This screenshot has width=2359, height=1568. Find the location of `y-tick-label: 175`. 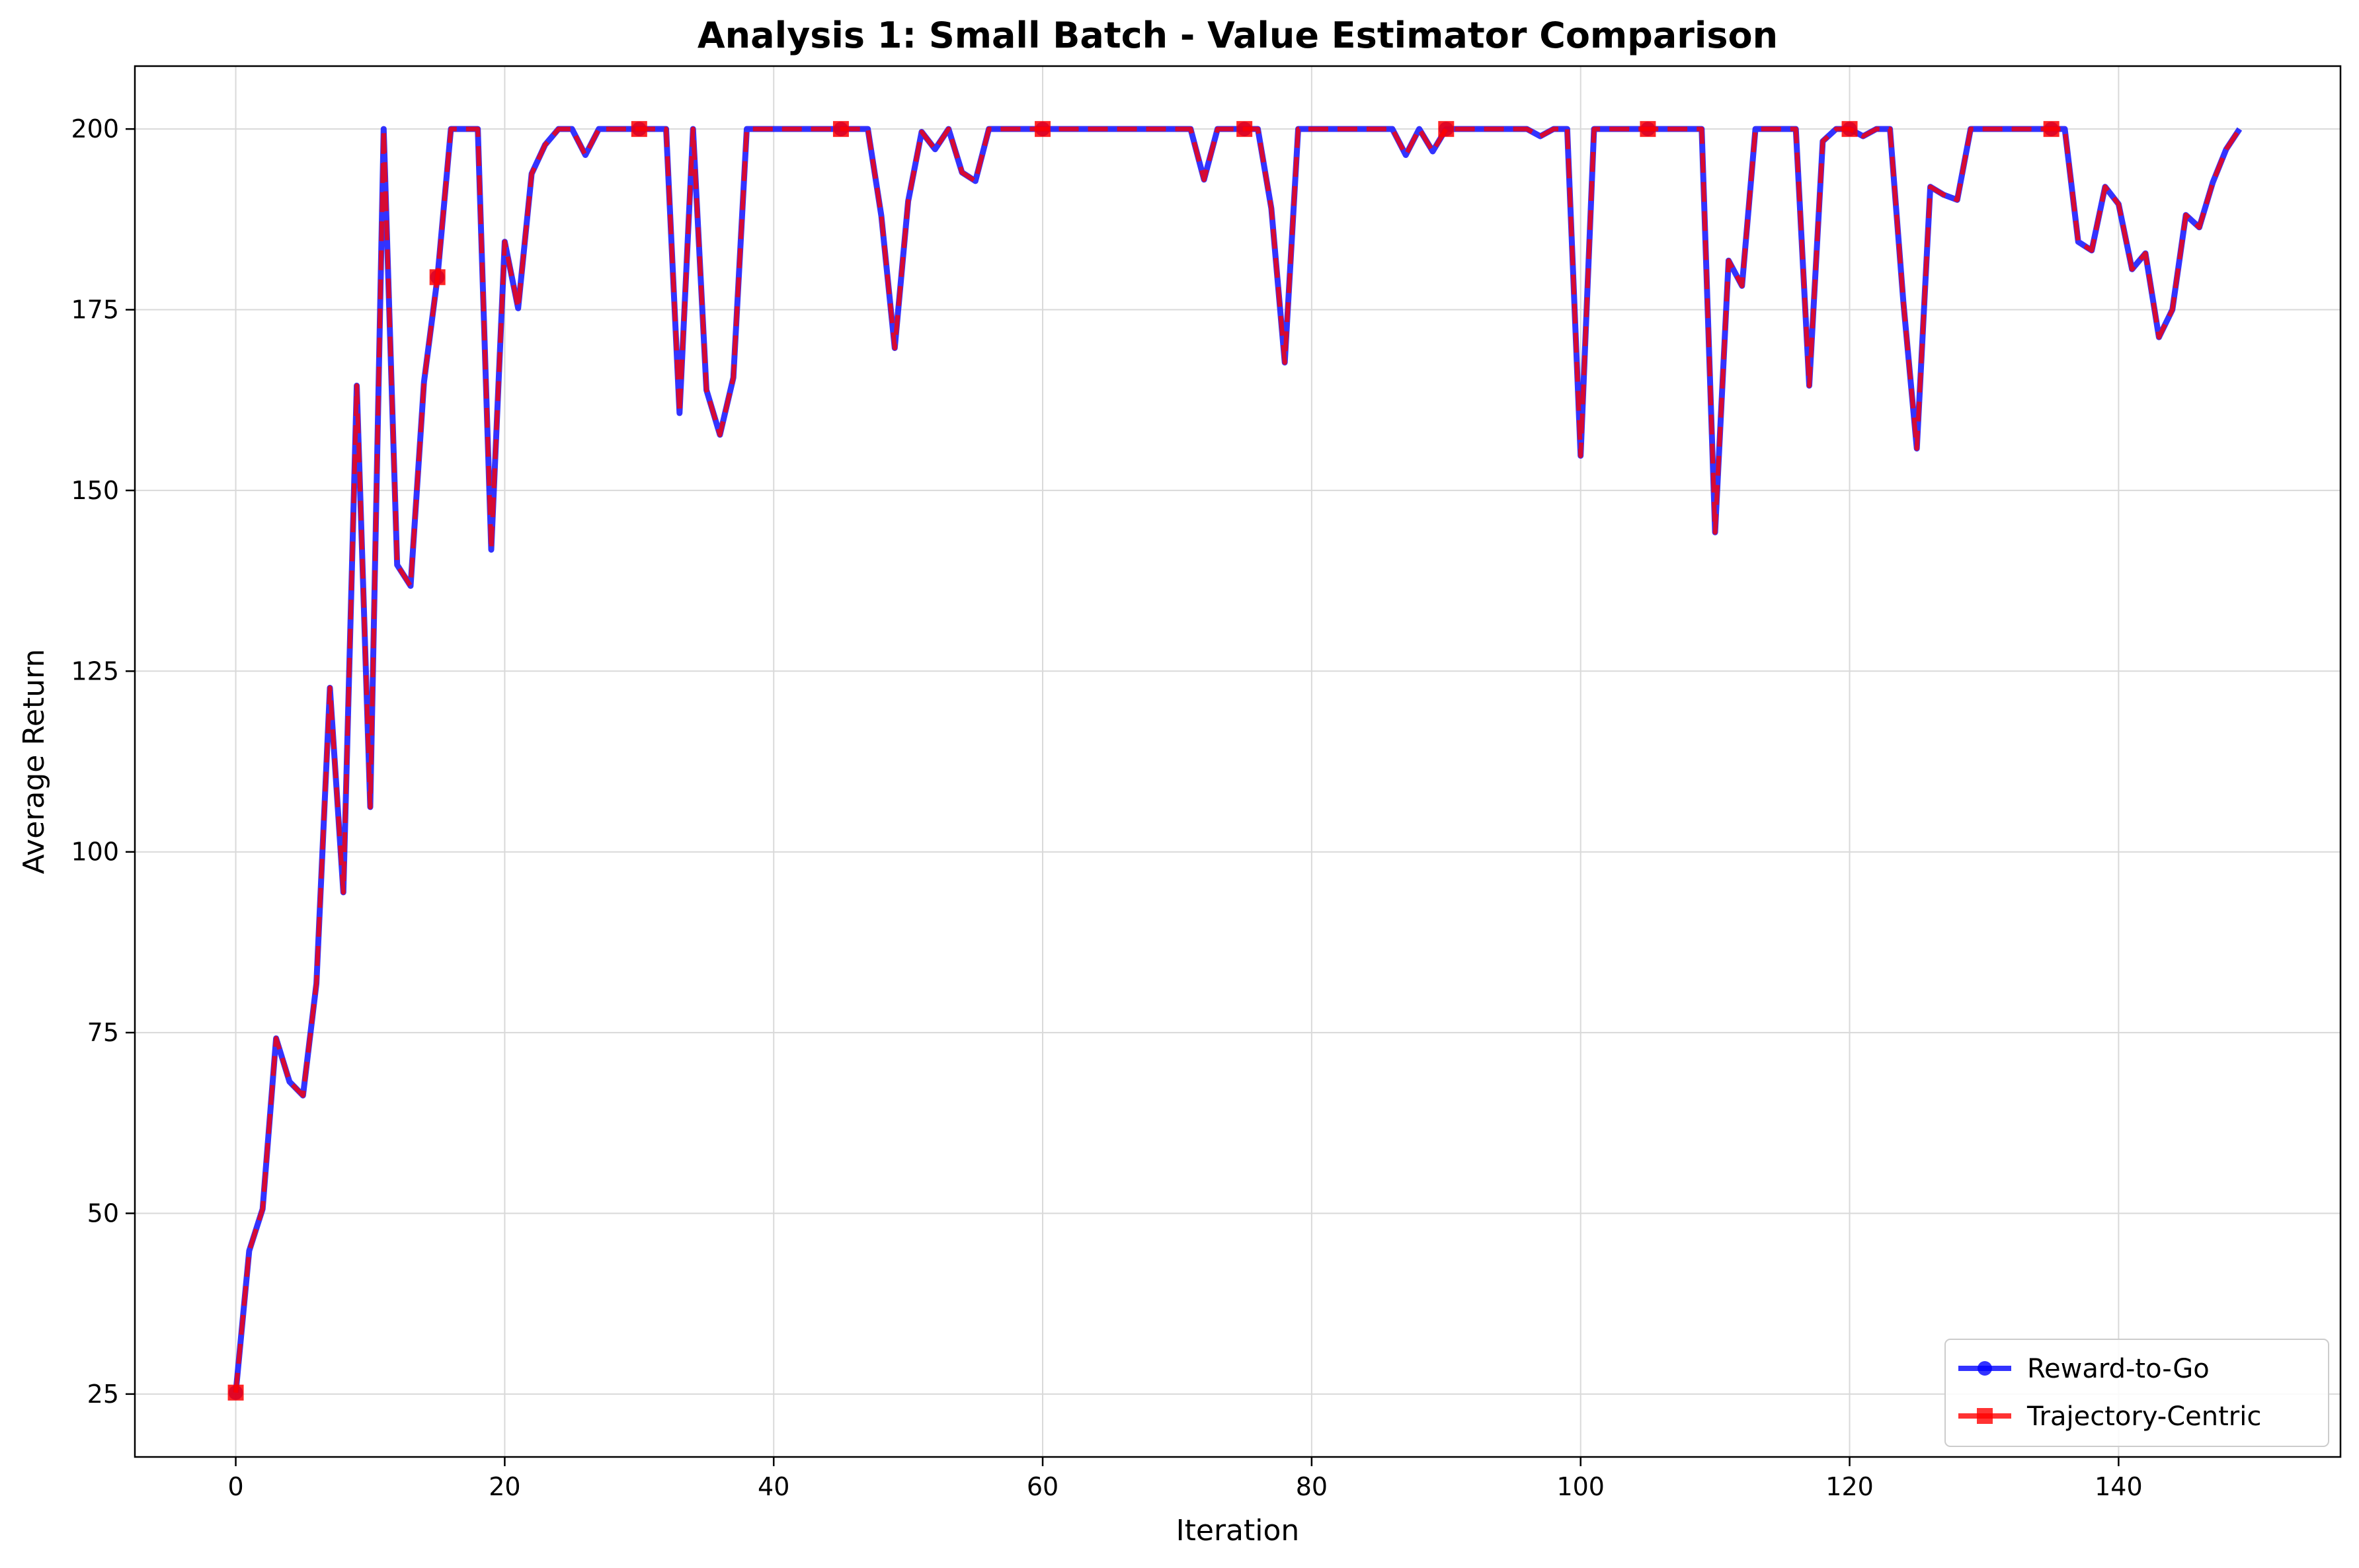

y-tick-label: 175 is located at coordinates (95, 310).